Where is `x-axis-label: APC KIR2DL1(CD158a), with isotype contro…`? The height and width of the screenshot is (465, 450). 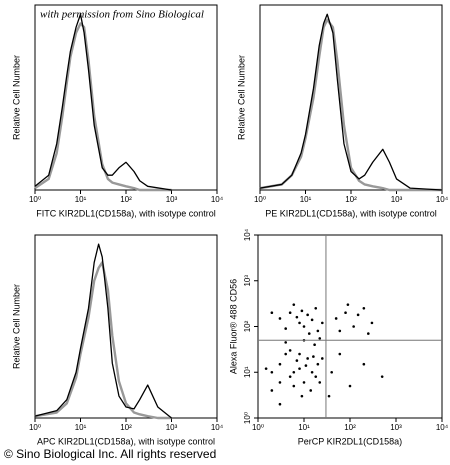 x-axis-label: APC KIR2DL1(CD158a), with isotype contro… is located at coordinates (126, 441).